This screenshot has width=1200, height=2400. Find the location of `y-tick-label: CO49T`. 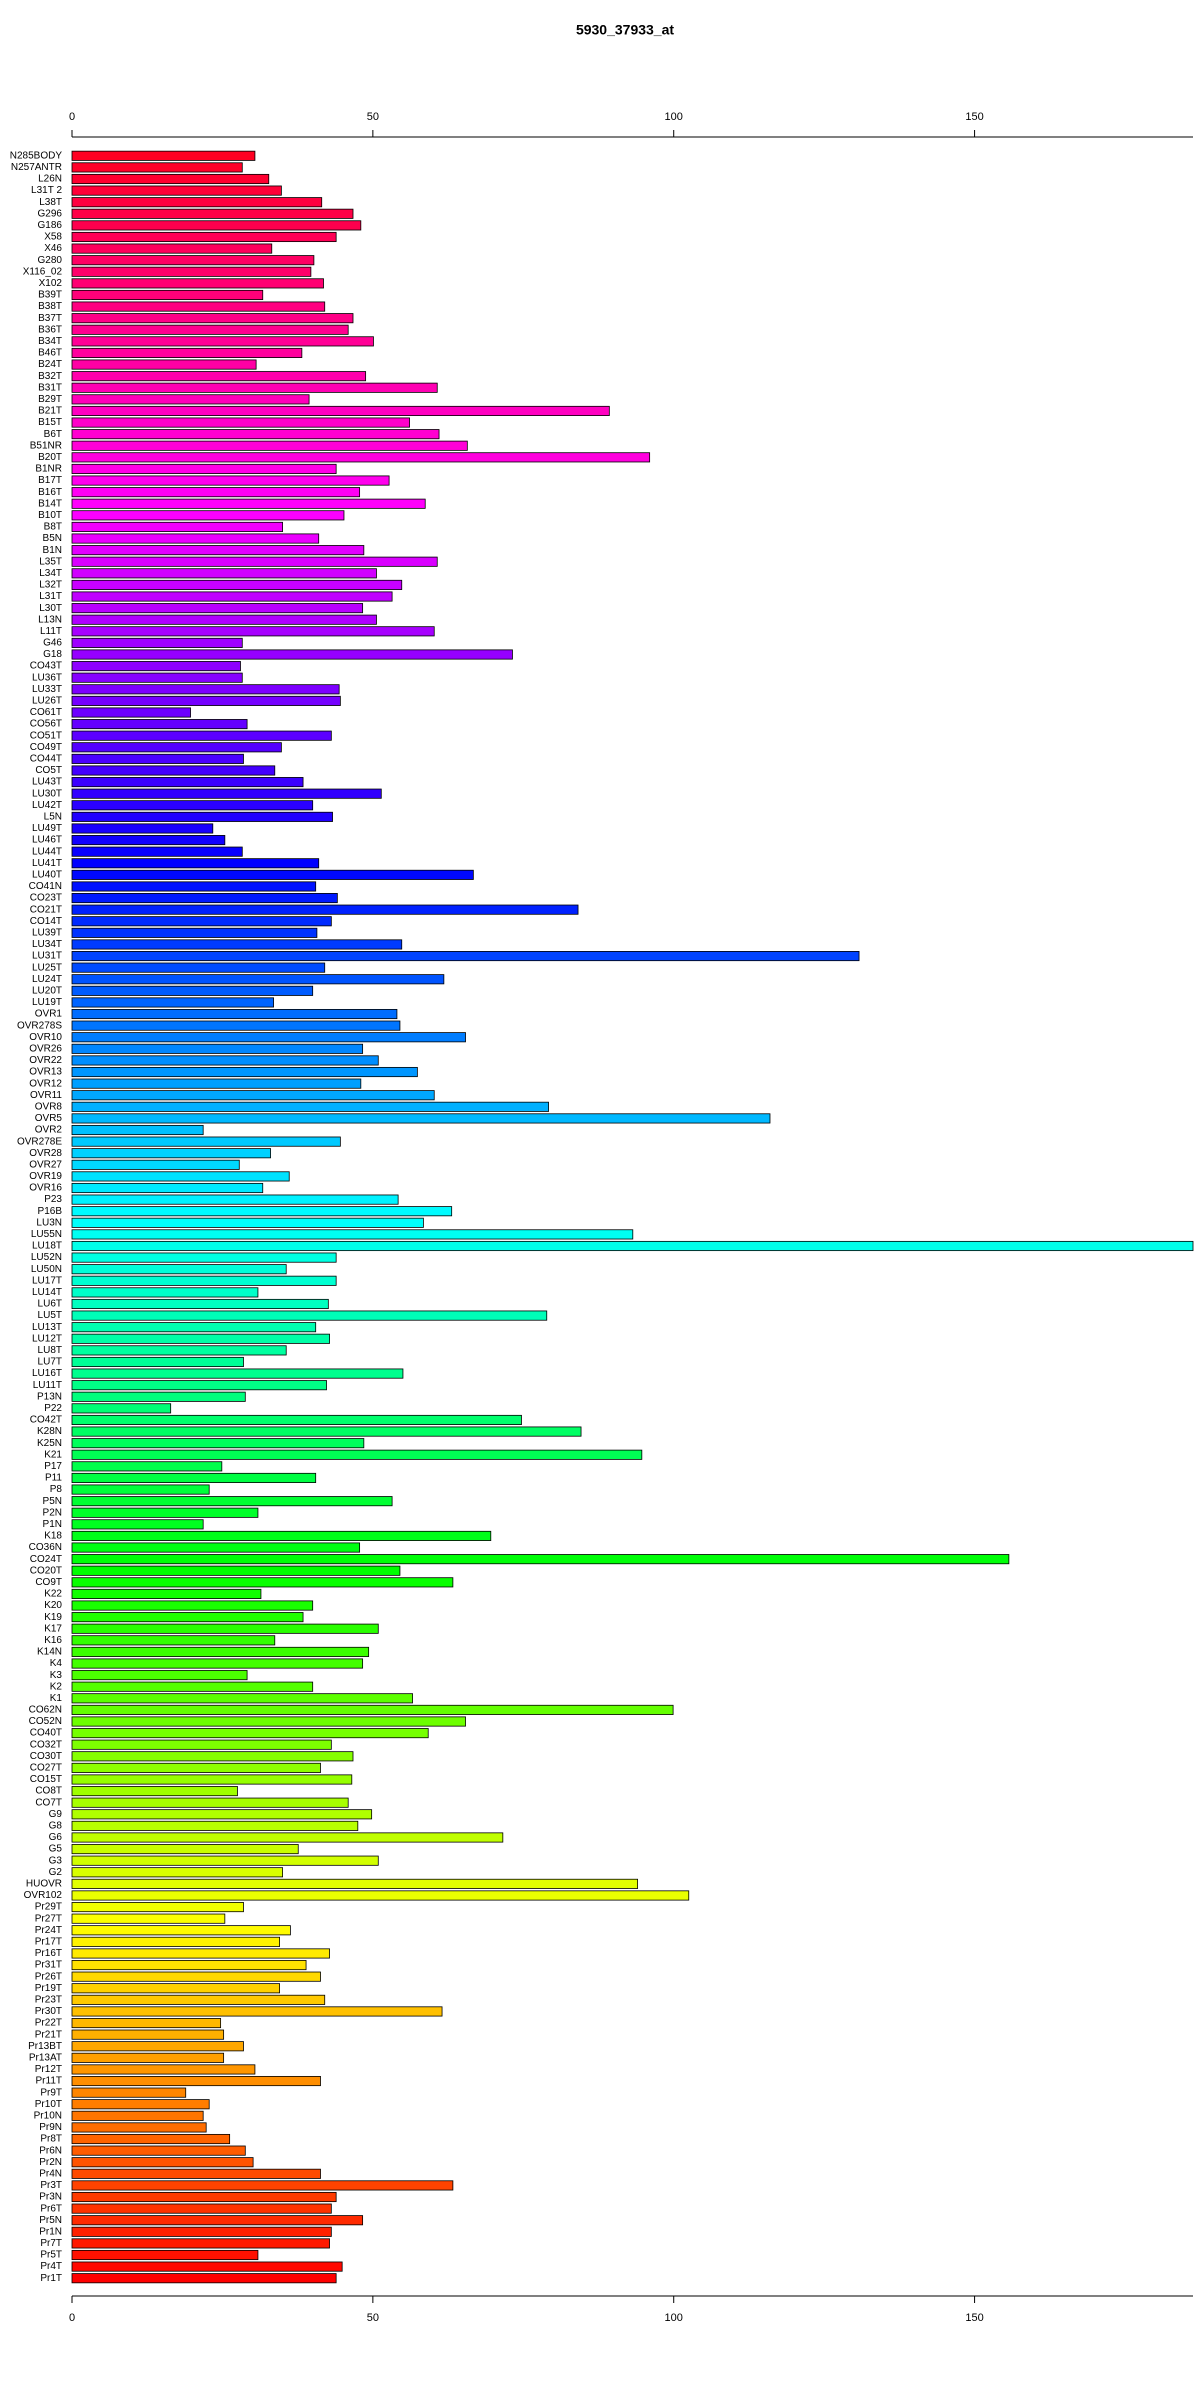

y-tick-label: CO49T is located at coordinates (46, 747).